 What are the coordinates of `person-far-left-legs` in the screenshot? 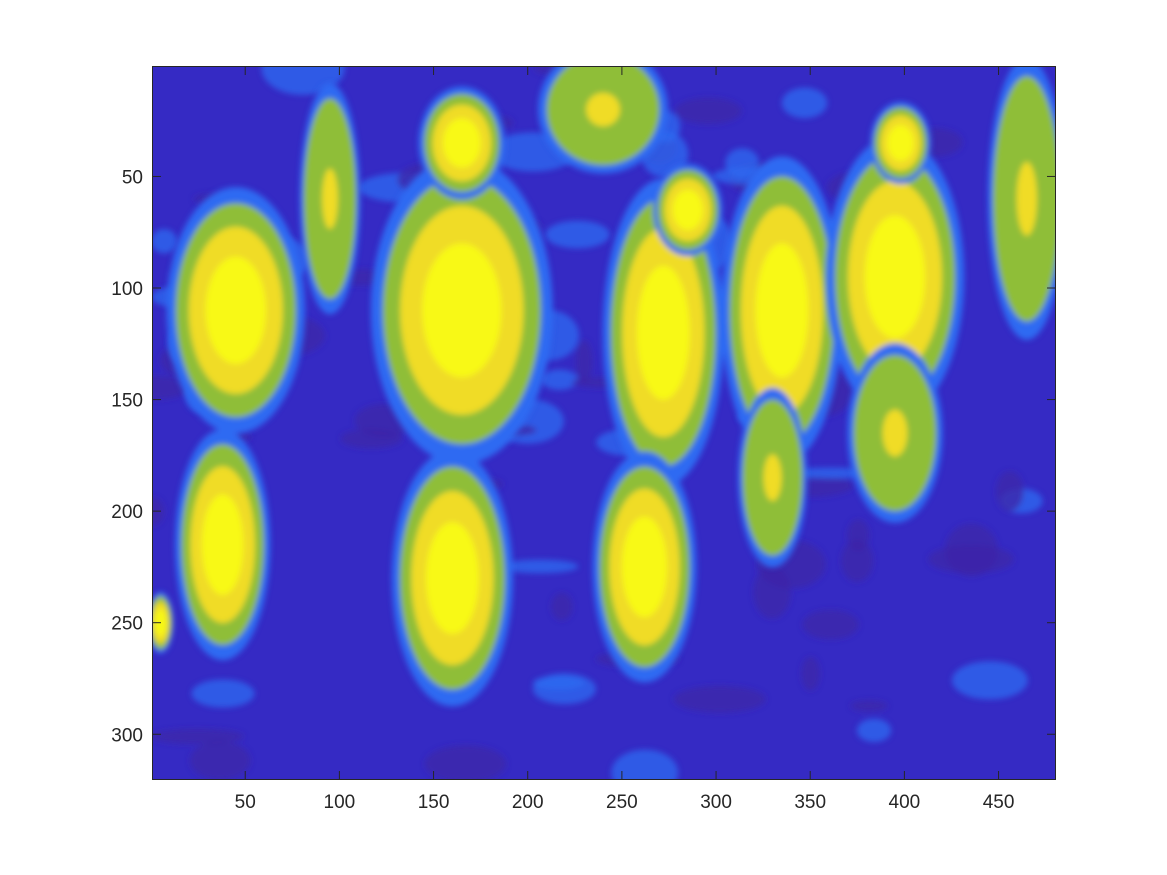 It's located at (222, 545).